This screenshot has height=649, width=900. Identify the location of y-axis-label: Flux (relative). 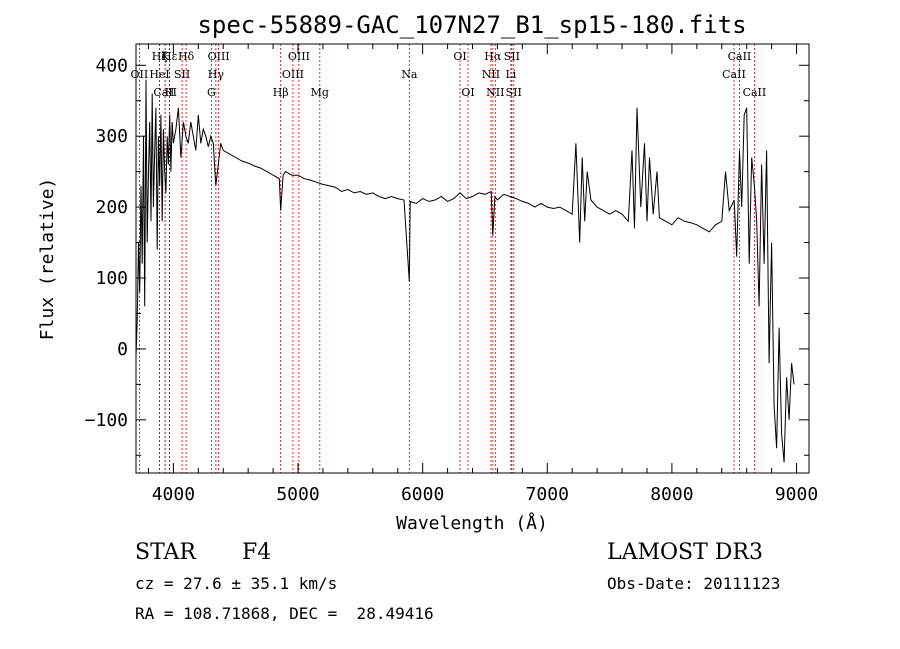
(47, 259).